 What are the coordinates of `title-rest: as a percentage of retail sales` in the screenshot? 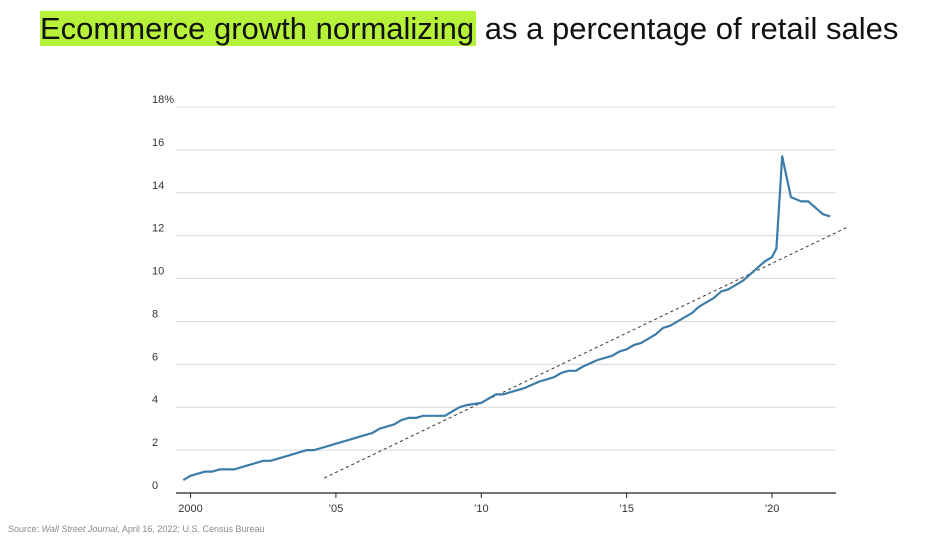 It's located at (687, 28).